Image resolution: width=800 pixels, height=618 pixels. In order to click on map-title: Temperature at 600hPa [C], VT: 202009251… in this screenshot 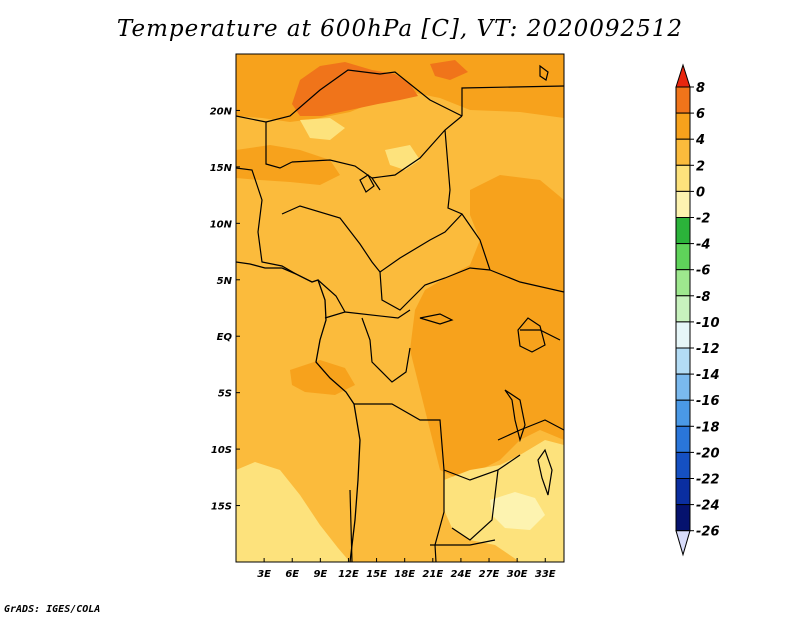, I will do `click(400, 29)`.